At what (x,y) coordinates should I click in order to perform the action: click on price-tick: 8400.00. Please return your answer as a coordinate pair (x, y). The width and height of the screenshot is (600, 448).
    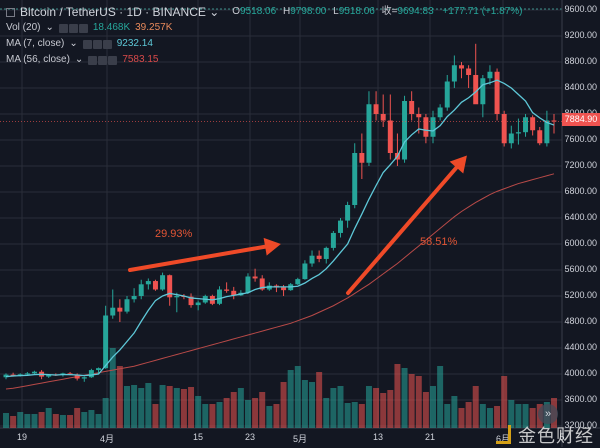
    Looking at the image, I should click on (580, 87).